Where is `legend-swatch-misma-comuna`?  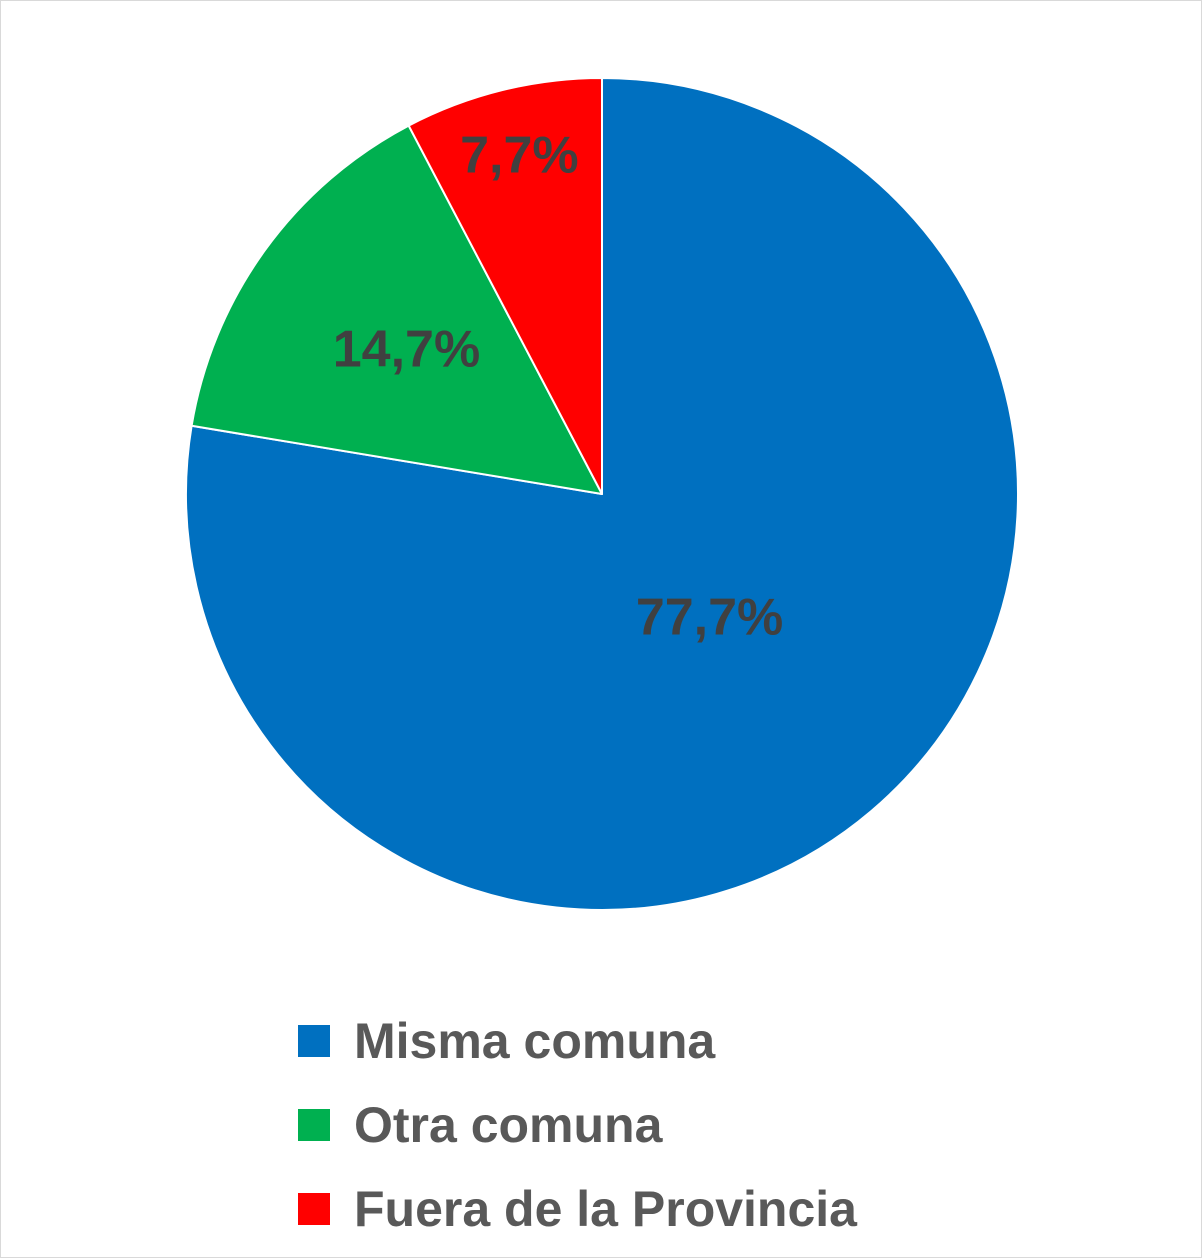 legend-swatch-misma-comuna is located at coordinates (314, 1041).